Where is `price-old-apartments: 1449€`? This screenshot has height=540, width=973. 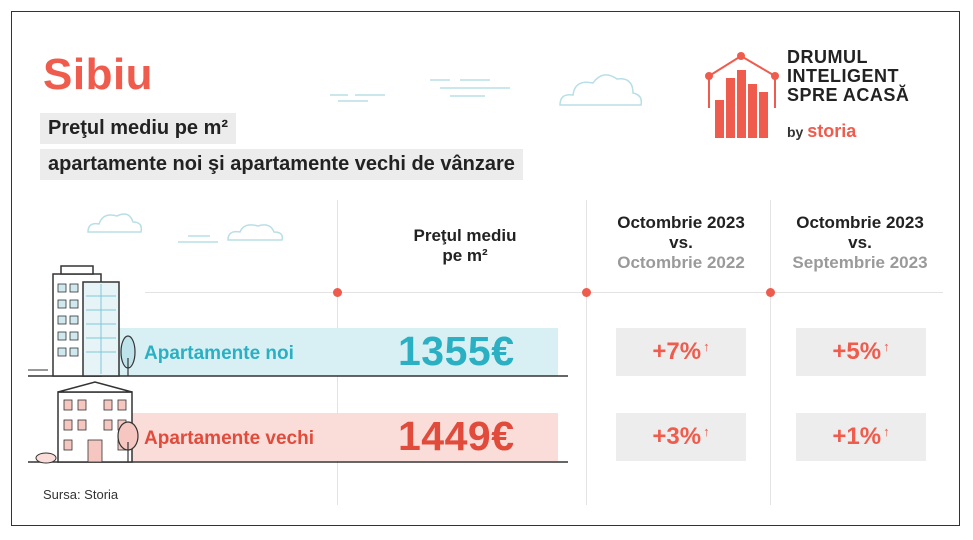
price-old-apartments: 1449€ is located at coordinates (456, 436).